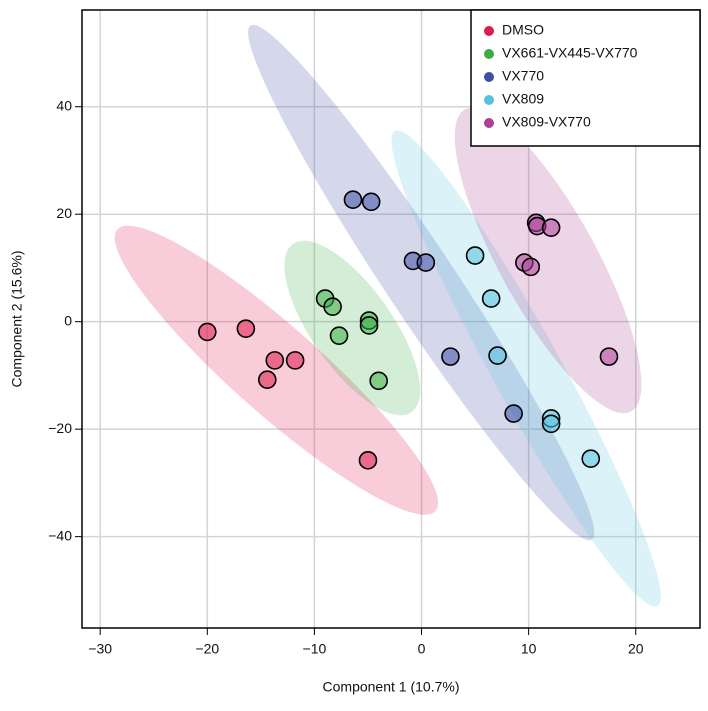 The width and height of the screenshot is (708, 711). I want to click on x-tick-label: −10, so click(315, 649).